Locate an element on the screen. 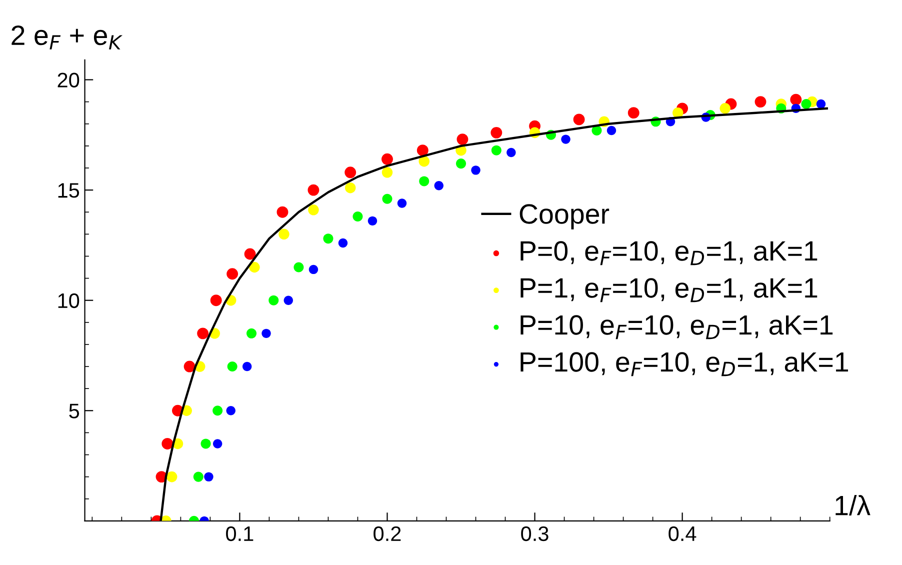  x-tick-label: 0.4 is located at coordinates (682, 534).